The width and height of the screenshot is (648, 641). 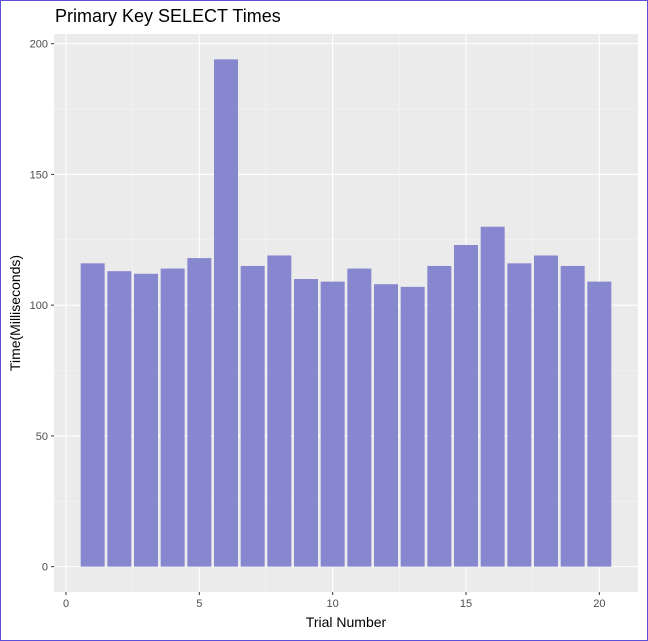 What do you see at coordinates (168, 16) in the screenshot?
I see `chart-title: Primary Key SELECT Times` at bounding box center [168, 16].